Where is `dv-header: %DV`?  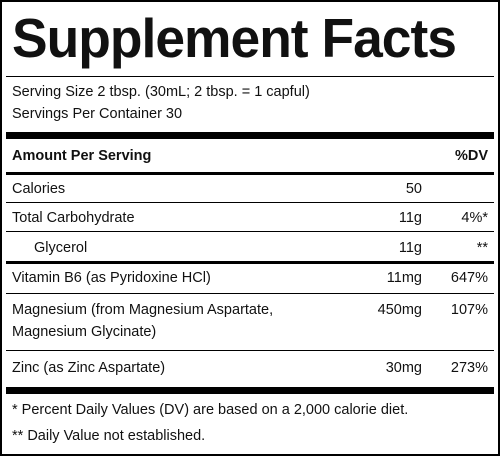 dv-header: %DV is located at coordinates (471, 156).